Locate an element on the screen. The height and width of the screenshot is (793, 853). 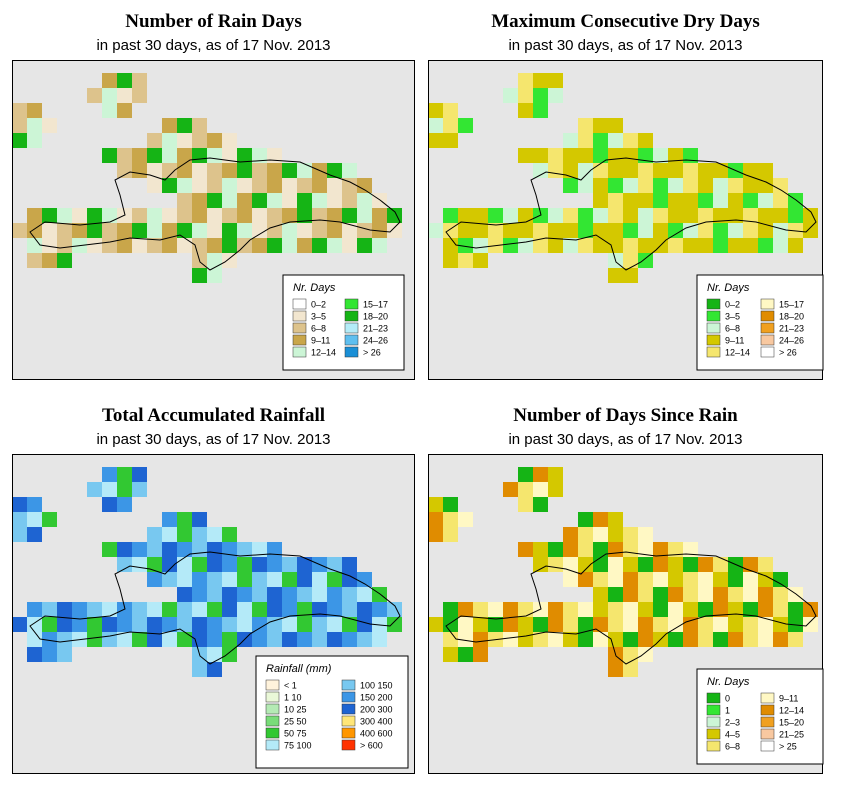
legend-box is located at coordinates (332, 712).